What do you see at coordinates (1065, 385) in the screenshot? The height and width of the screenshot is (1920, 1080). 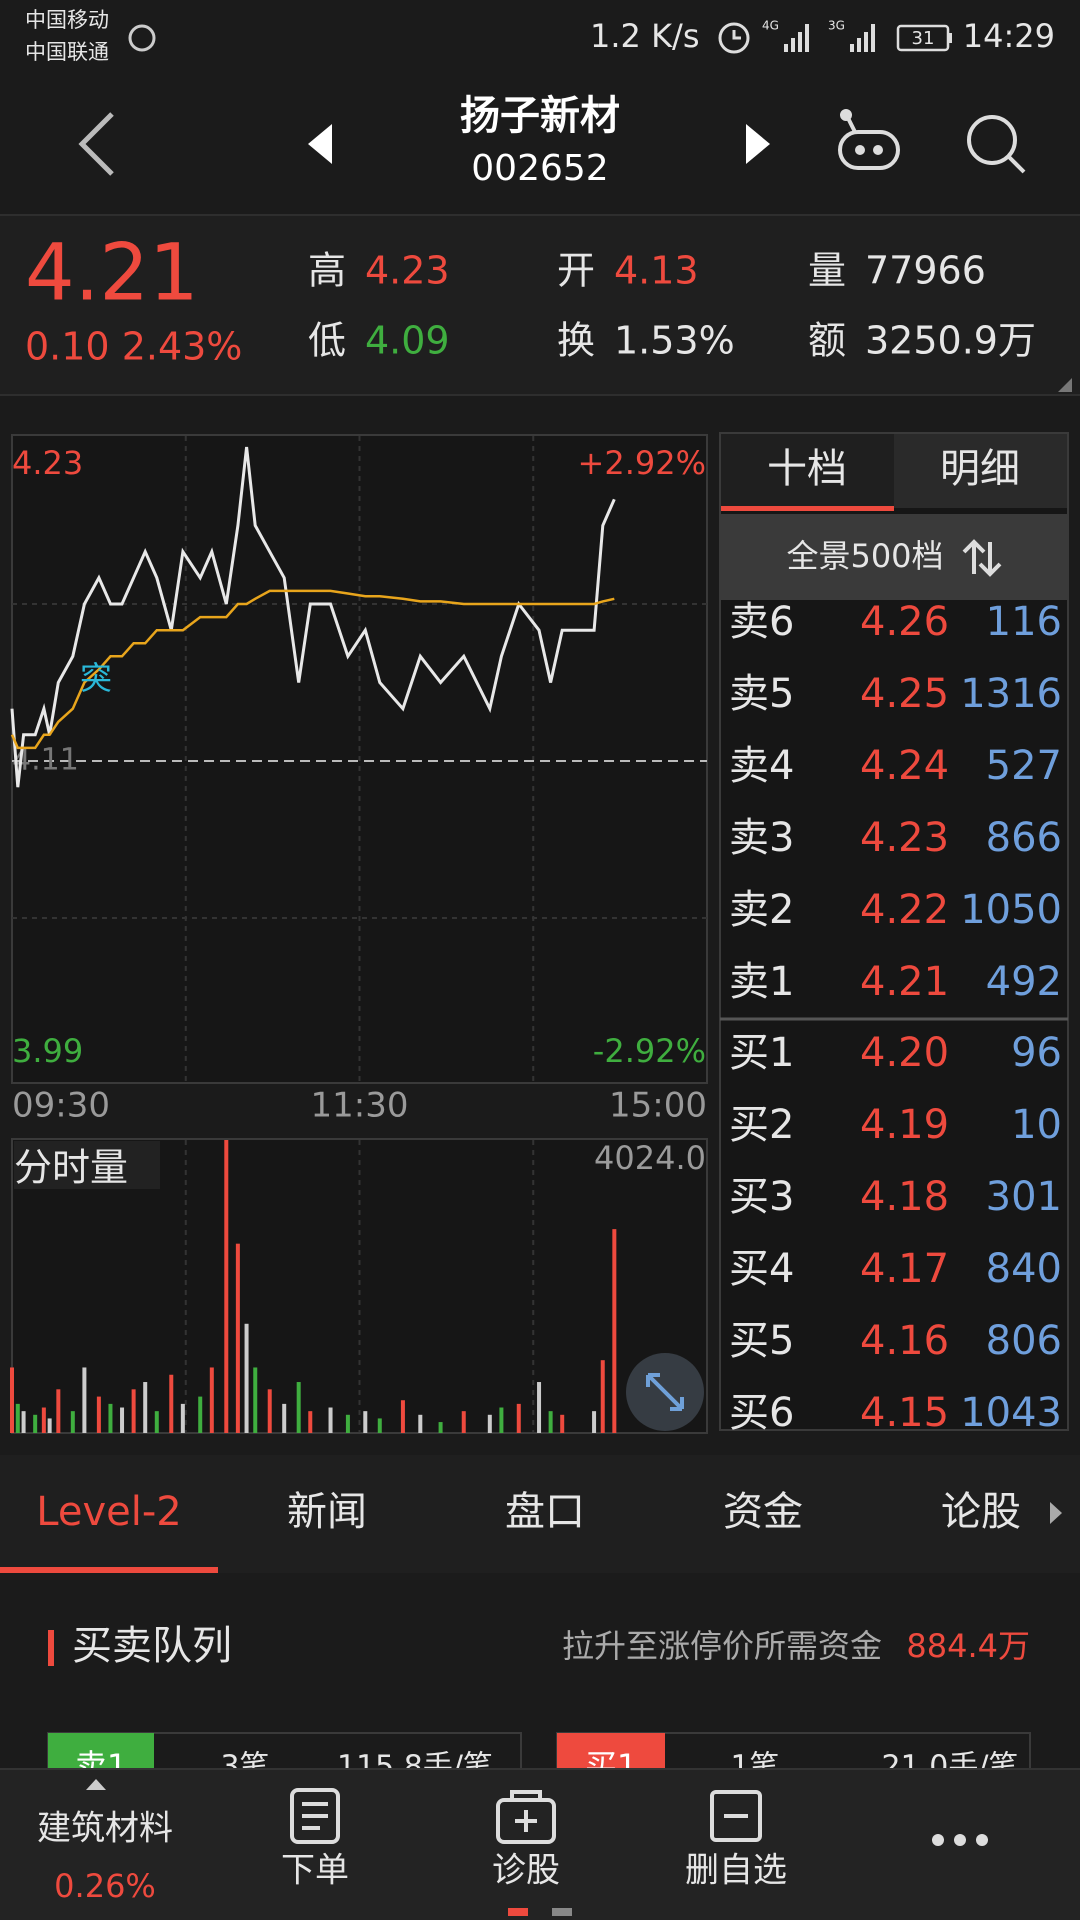 I see `corner-indicator` at bounding box center [1065, 385].